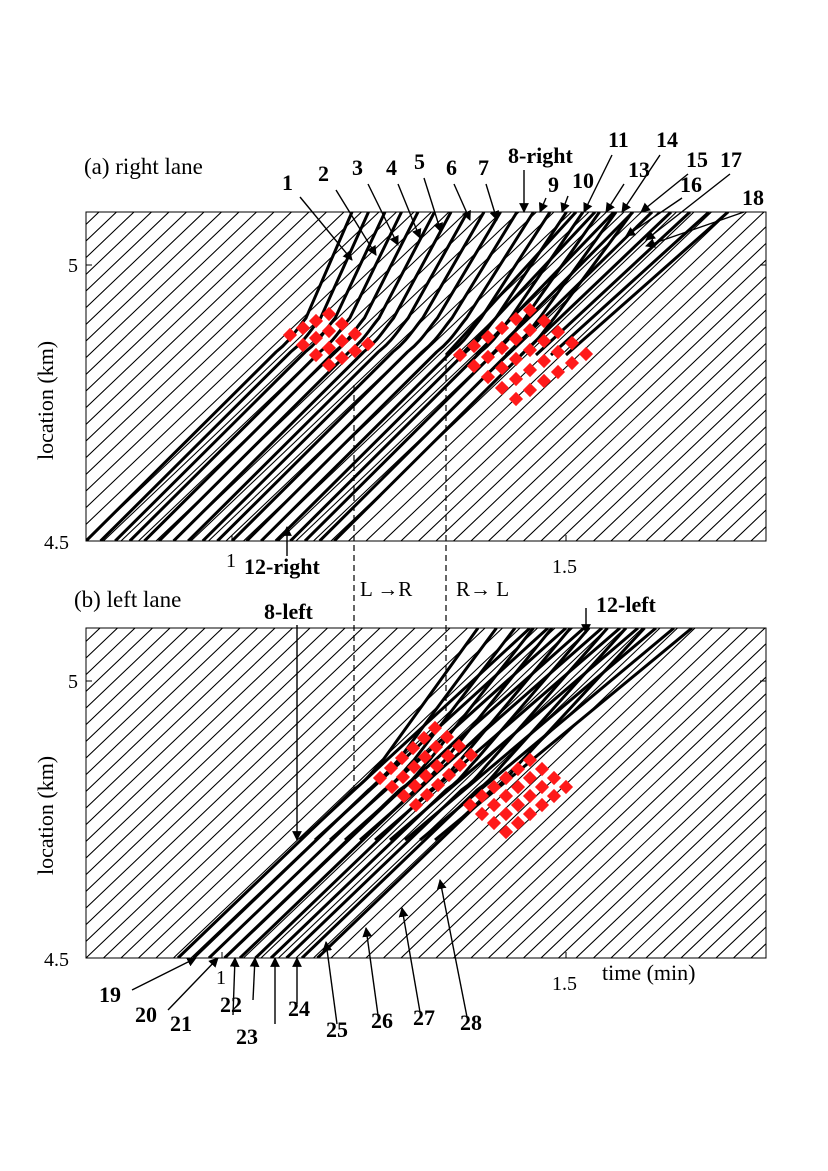 Image resolution: width=828 pixels, height=1171 pixels. I want to click on label-b-27: 27, so click(424, 1017).